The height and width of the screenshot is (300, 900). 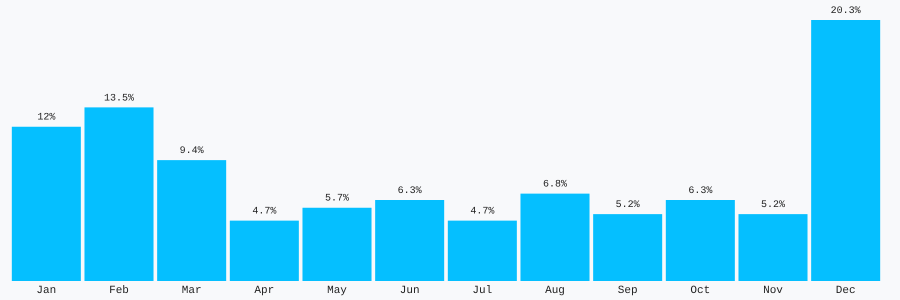 I want to click on x-tick-label: May, so click(x=337, y=291).